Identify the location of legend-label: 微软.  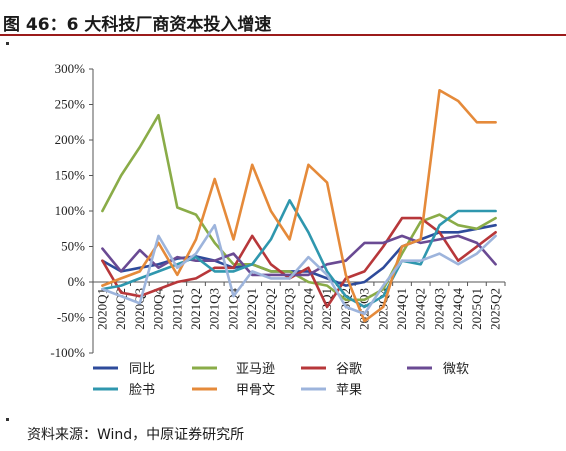
(456, 369).